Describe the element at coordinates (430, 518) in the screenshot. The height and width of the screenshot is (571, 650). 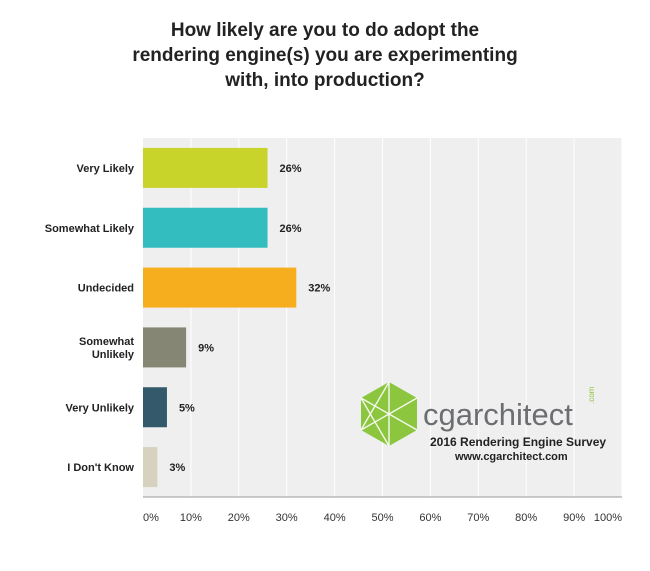
I see `x-tick-label: 60%` at that location.